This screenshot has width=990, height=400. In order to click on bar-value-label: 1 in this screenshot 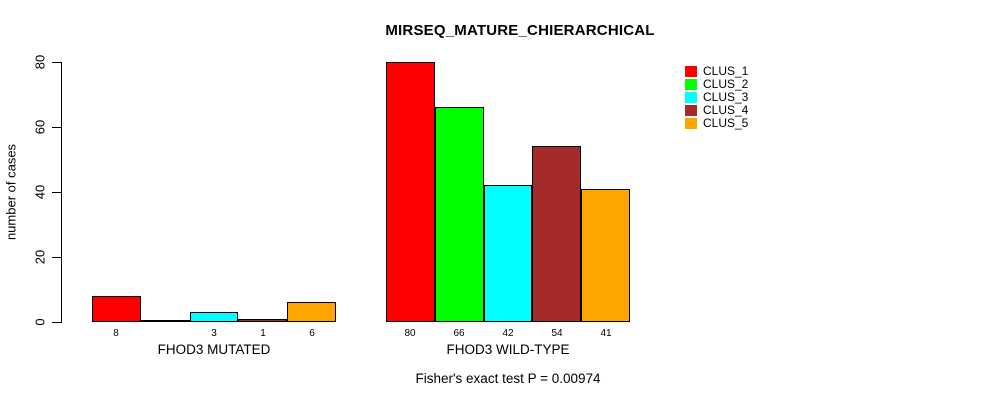, I will do `click(263, 333)`.